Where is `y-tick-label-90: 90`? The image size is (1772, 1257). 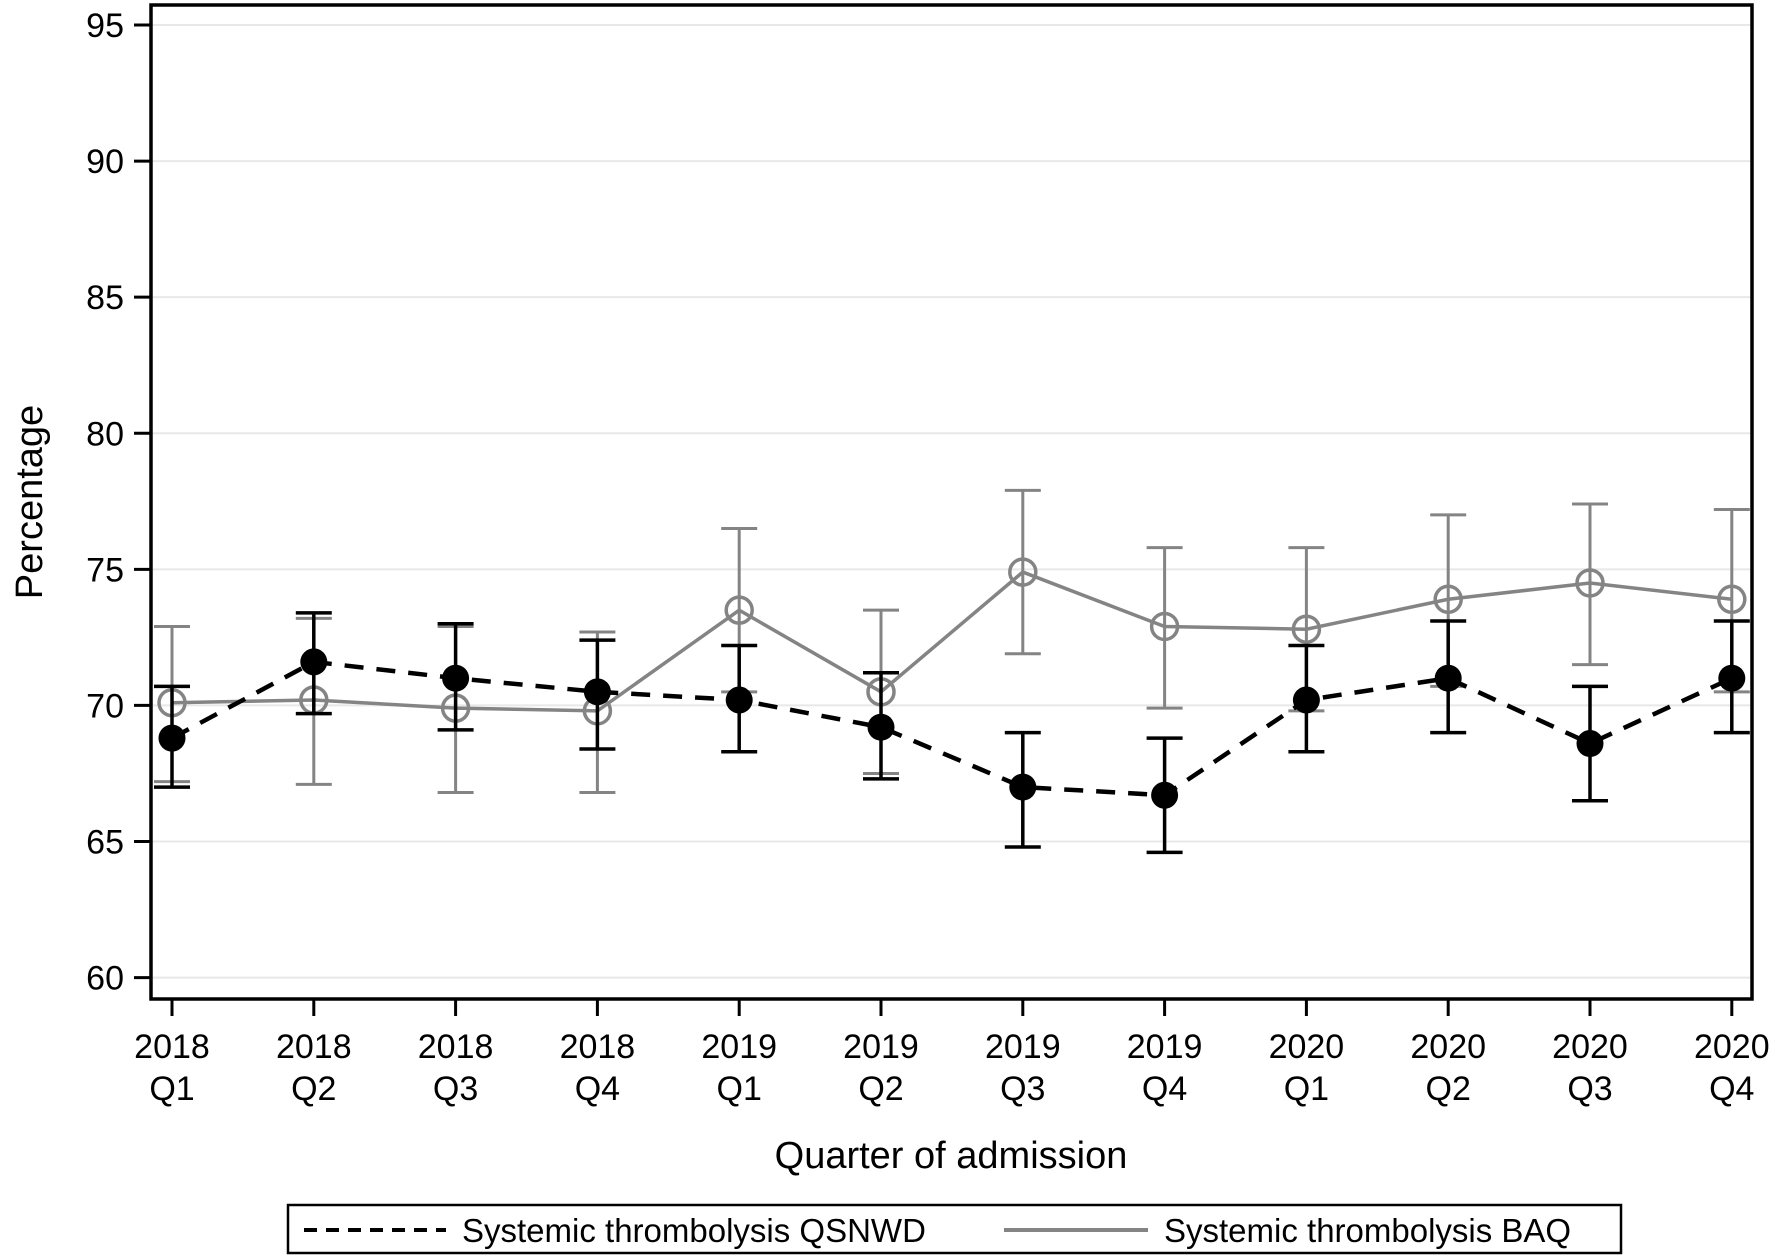 y-tick-label-90: 90 is located at coordinates (105, 162).